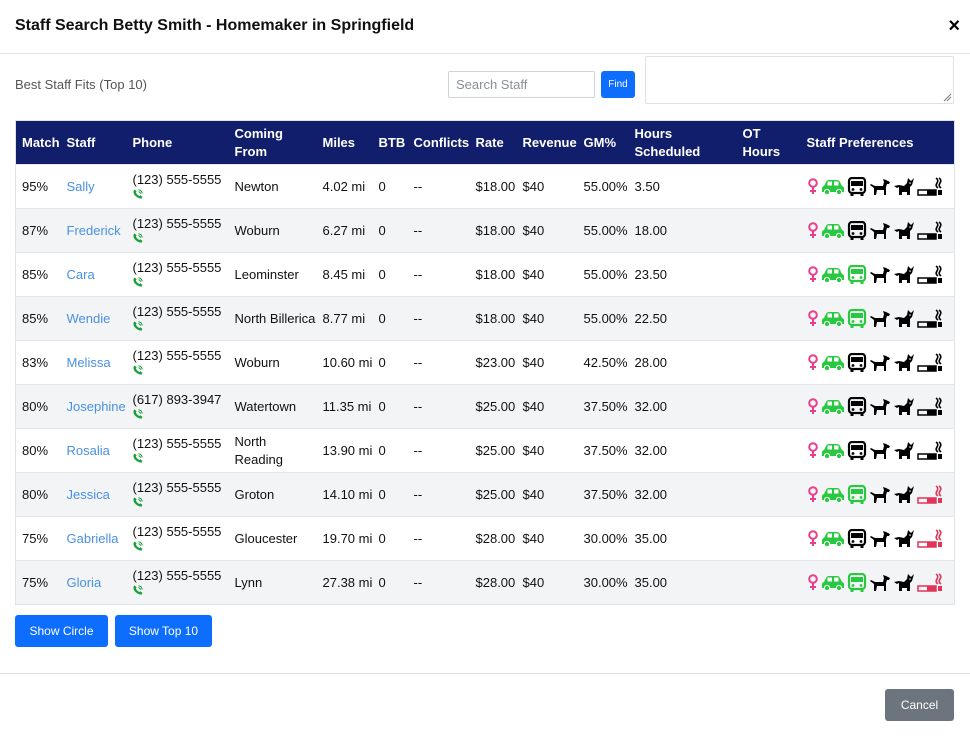  I want to click on show-circle-button: Show Circle, so click(61, 631).